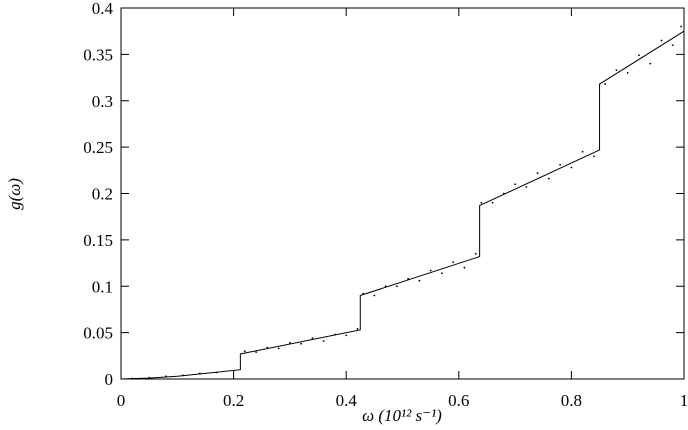 The image size is (688, 430). I want to click on x-tick-label: 0, so click(121, 400).